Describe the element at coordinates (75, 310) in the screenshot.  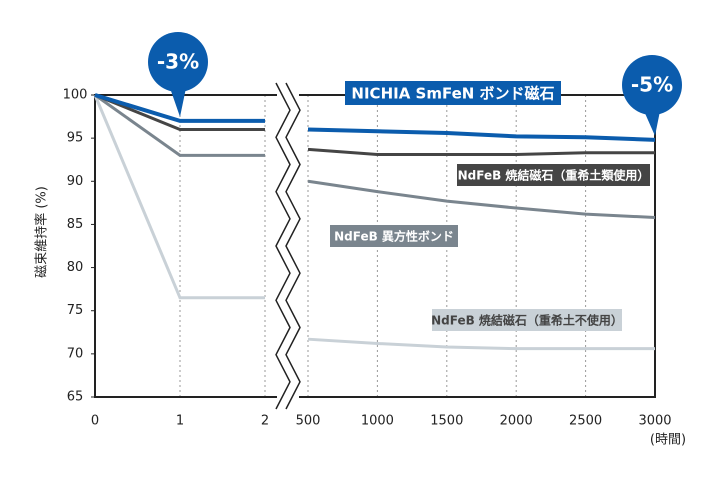
I see `y-tick-label: 75` at that location.